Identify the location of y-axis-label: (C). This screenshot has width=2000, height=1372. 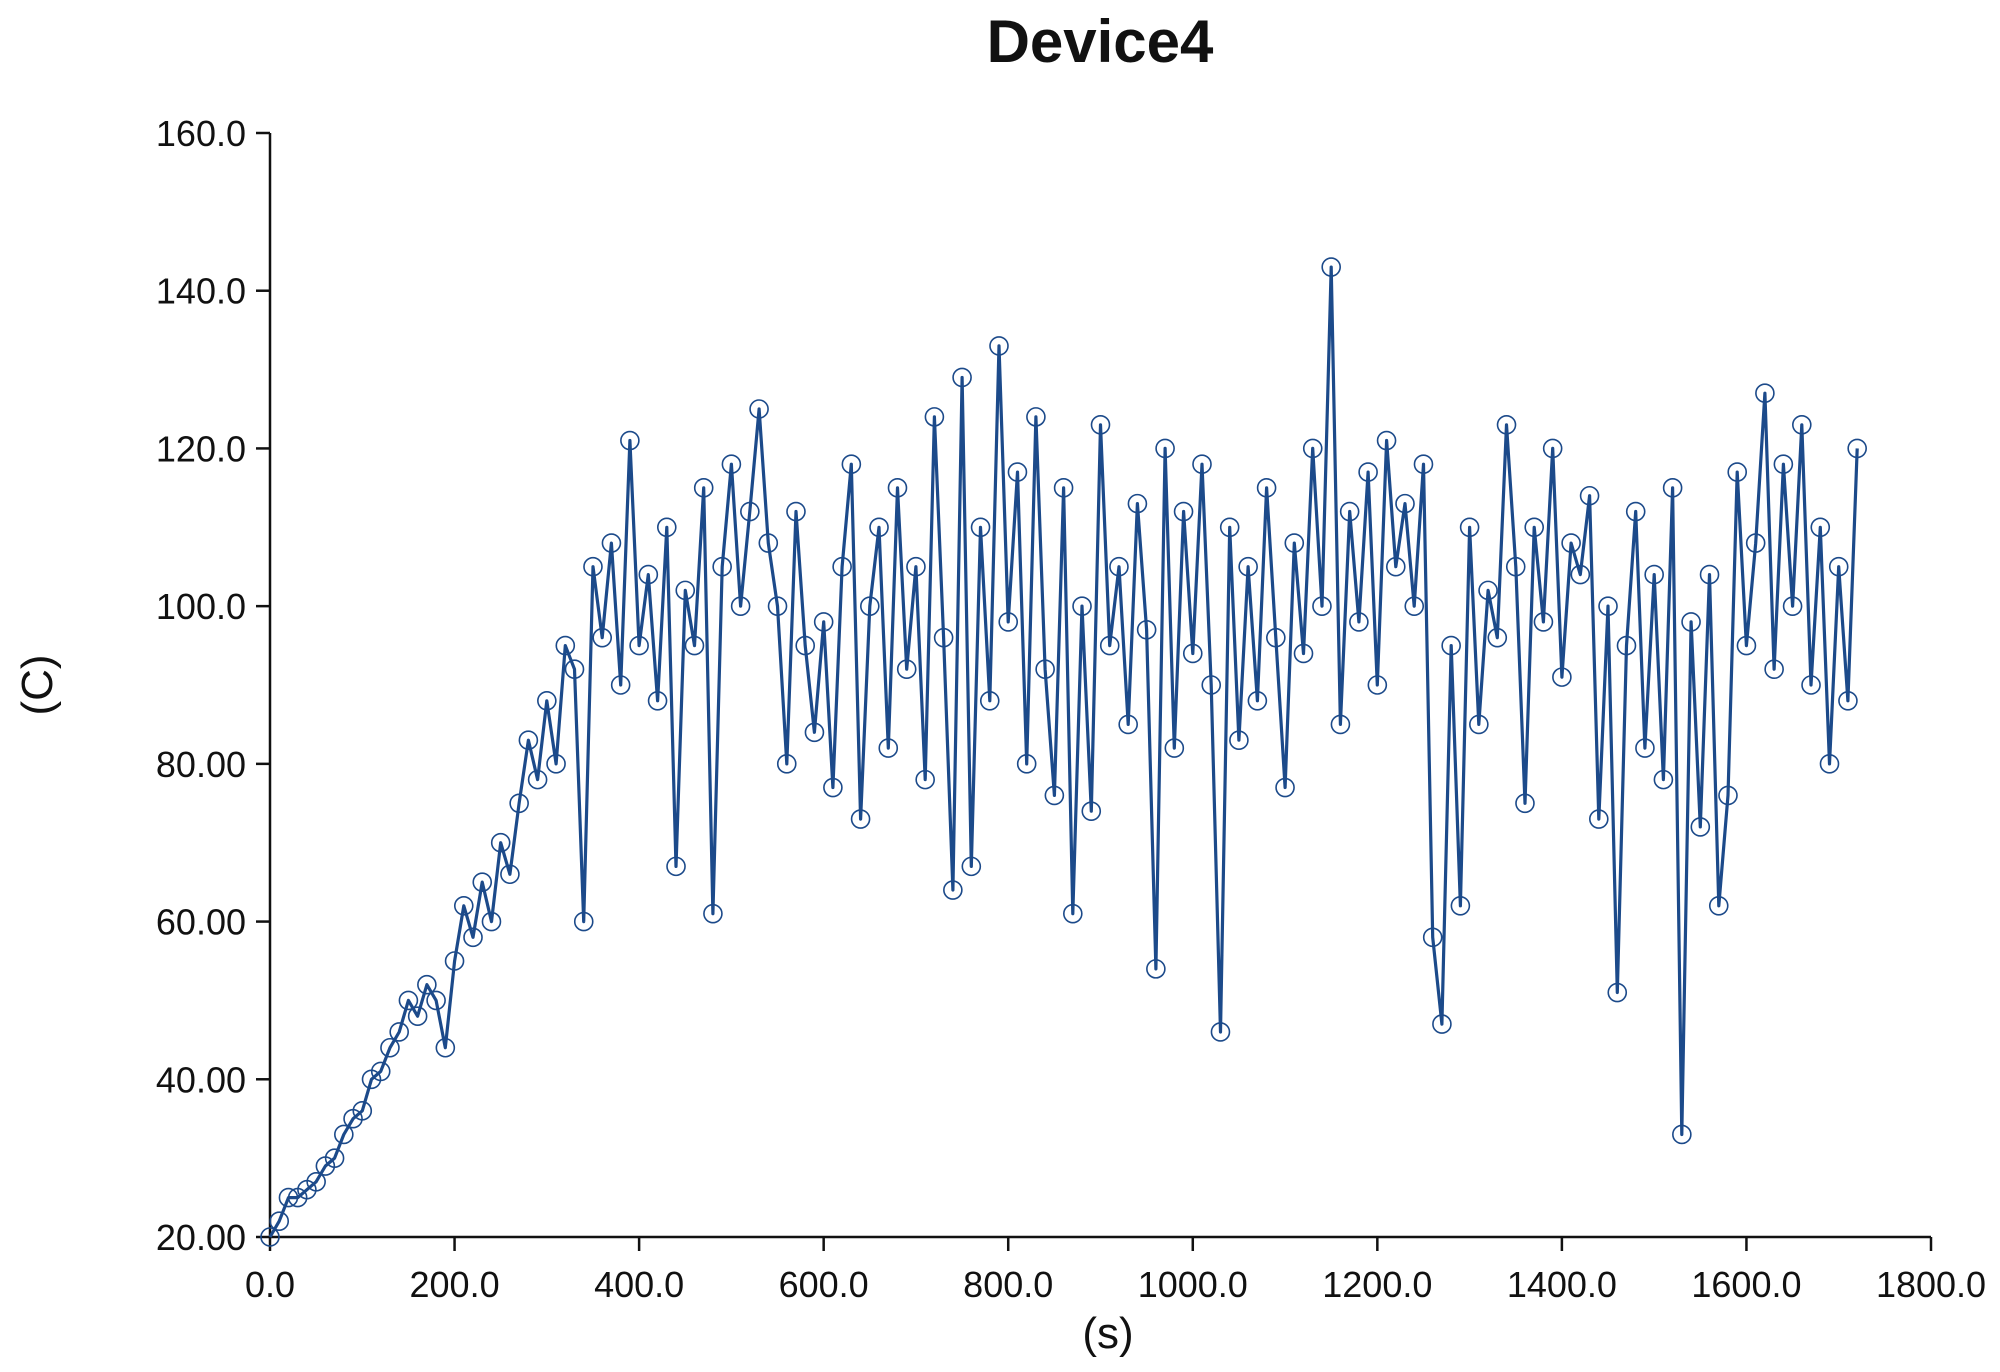
(37, 684).